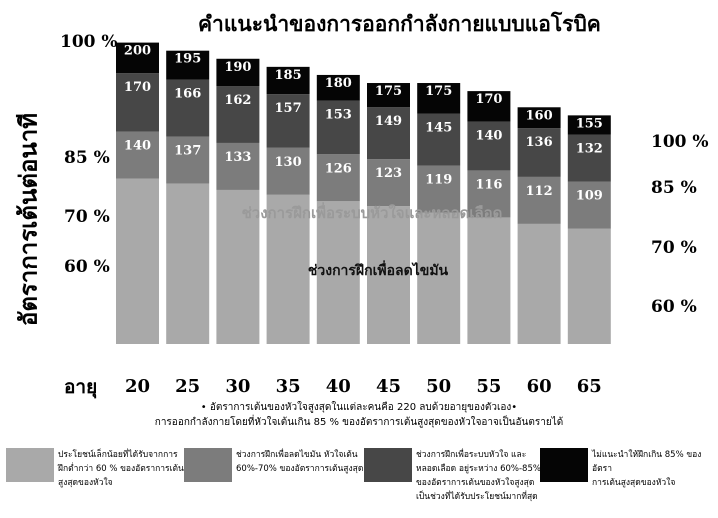 This screenshot has width=718, height=518. I want to click on x-tick-label: 55, so click(488, 386).